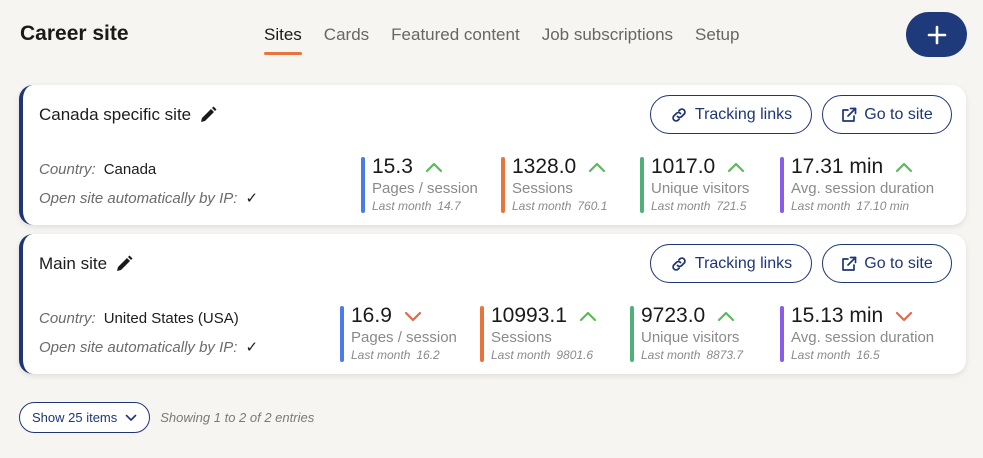 Image resolution: width=983 pixels, height=458 pixels. I want to click on tab-cards: Cards, so click(346, 34).